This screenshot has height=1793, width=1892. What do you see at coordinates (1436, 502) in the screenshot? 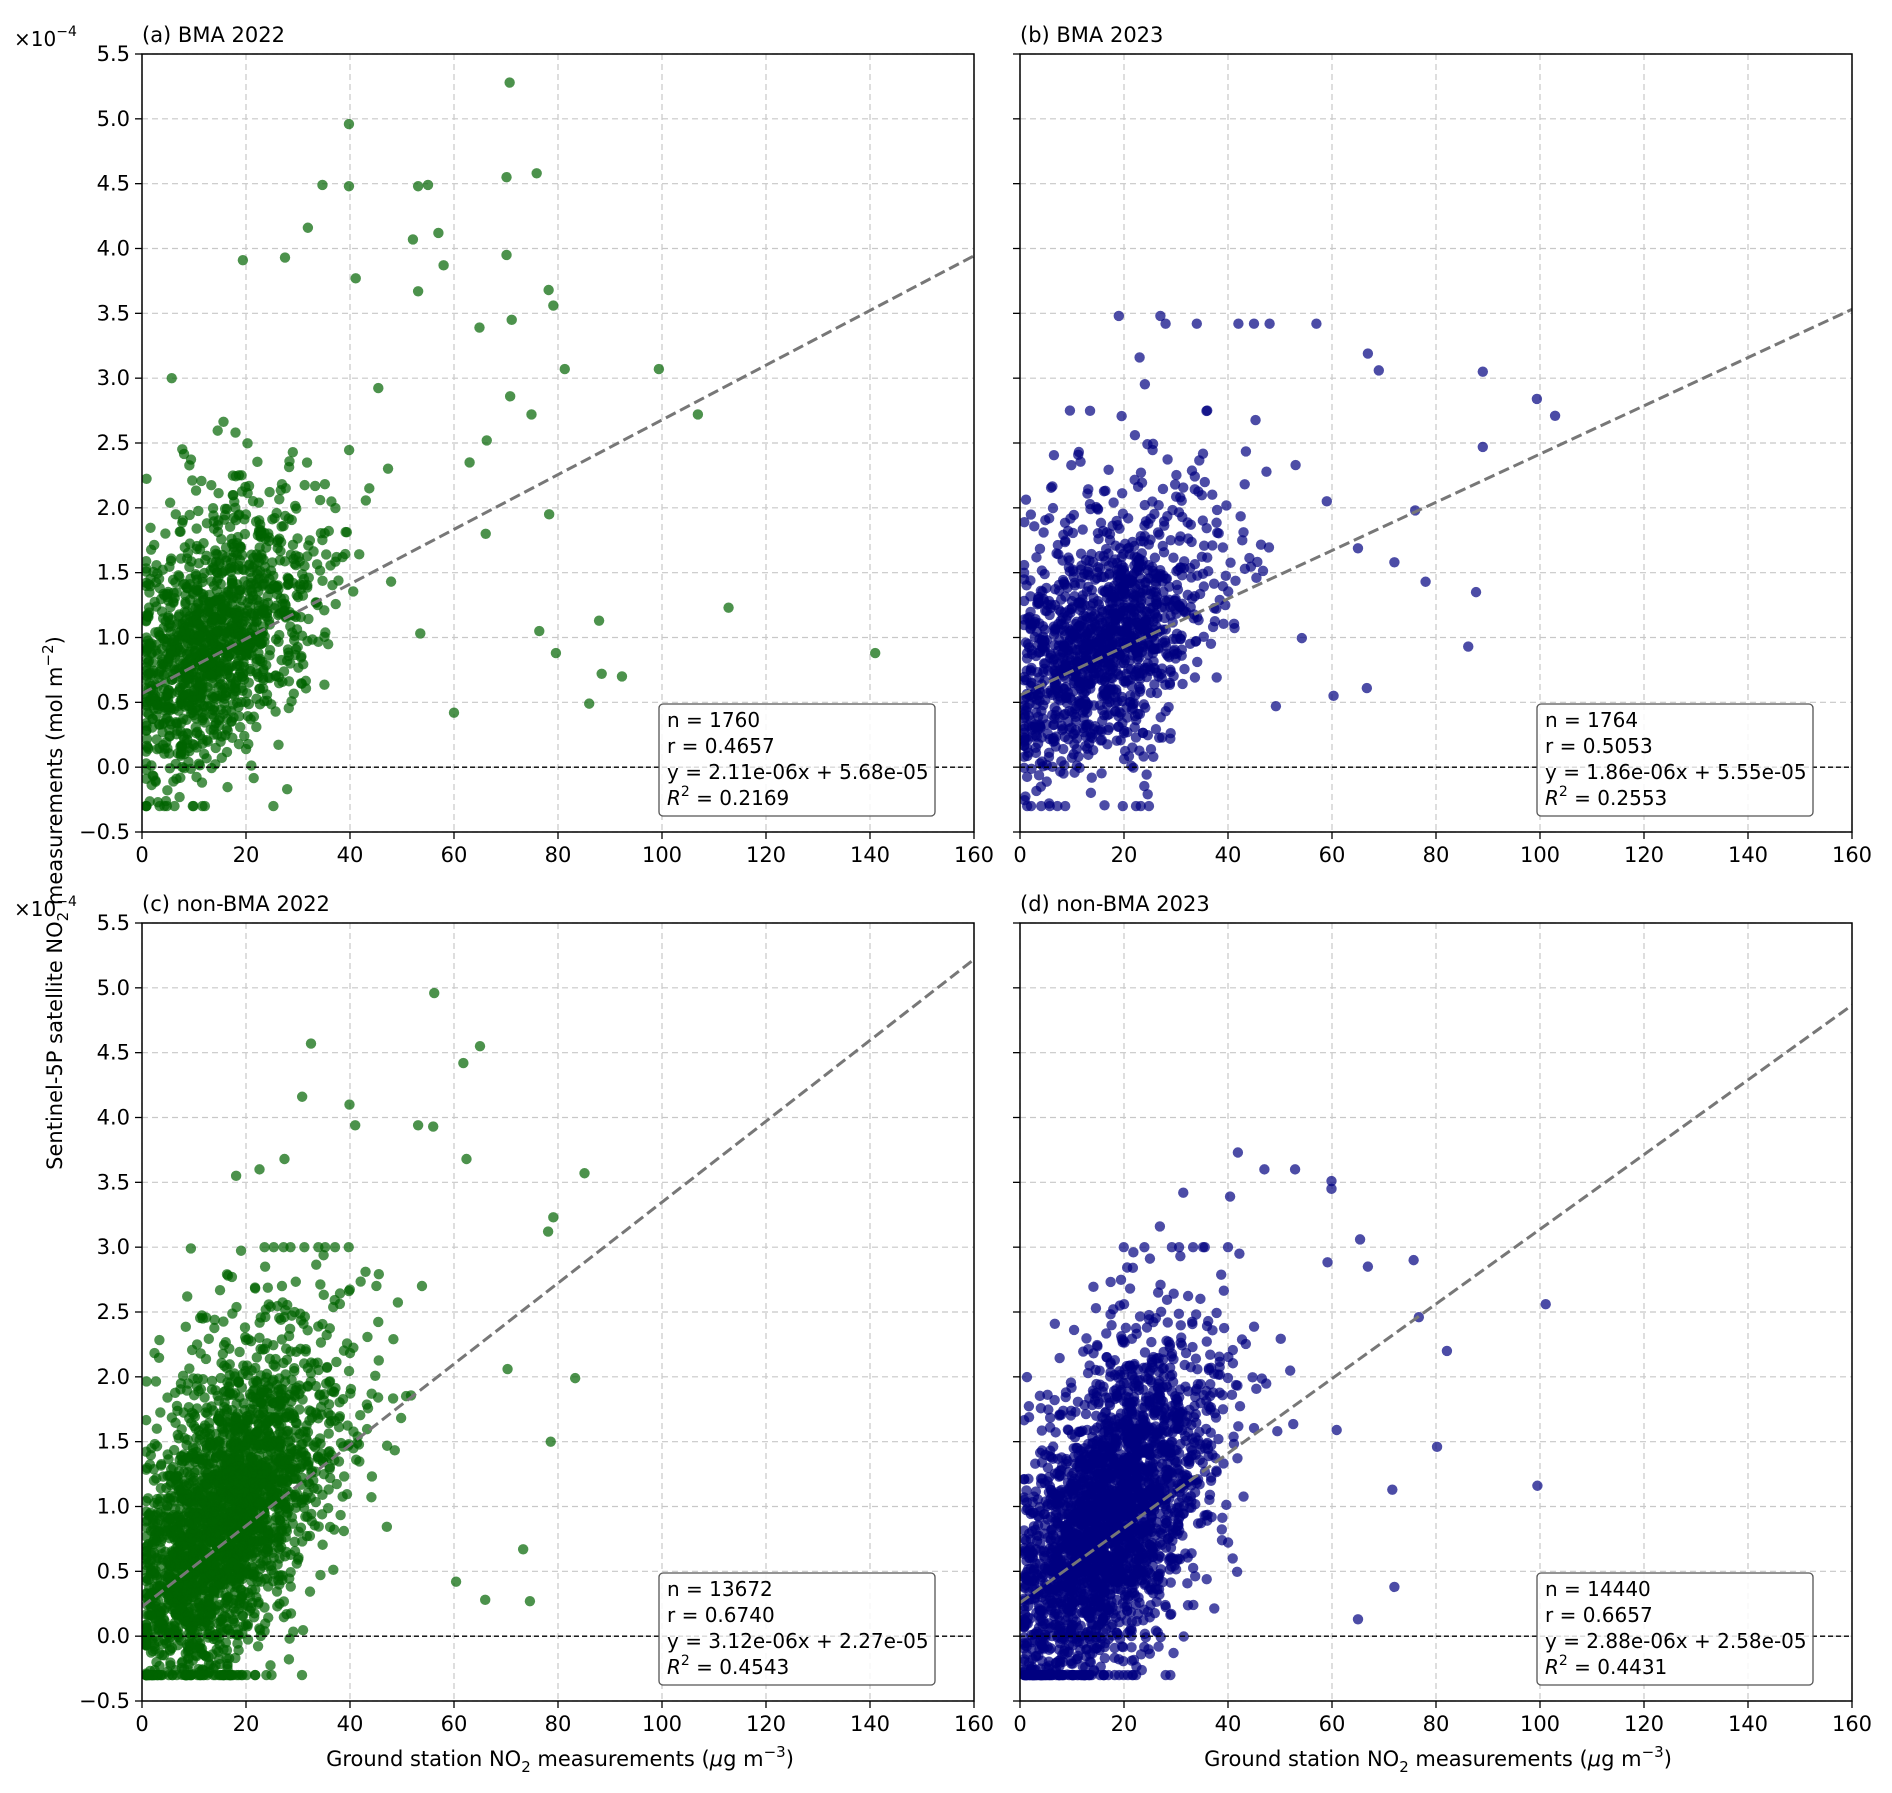
I see `regression-line` at bounding box center [1436, 502].